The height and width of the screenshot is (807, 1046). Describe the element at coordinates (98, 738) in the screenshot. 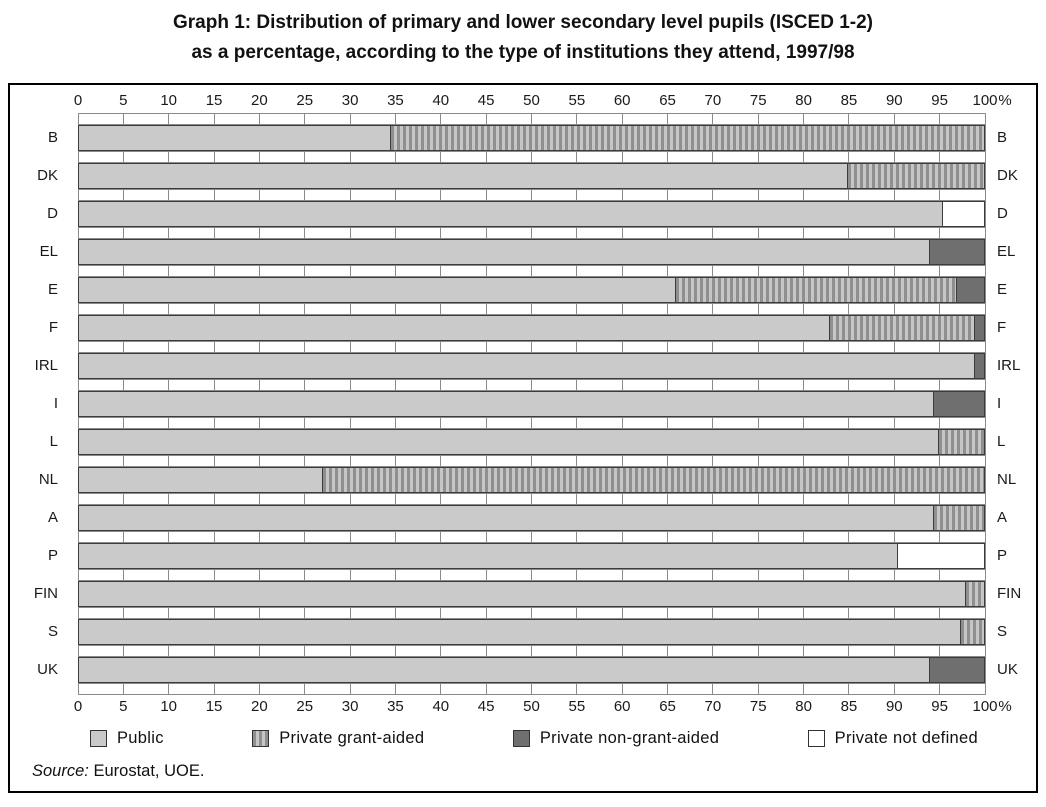

I see `legend-swatch-public` at that location.